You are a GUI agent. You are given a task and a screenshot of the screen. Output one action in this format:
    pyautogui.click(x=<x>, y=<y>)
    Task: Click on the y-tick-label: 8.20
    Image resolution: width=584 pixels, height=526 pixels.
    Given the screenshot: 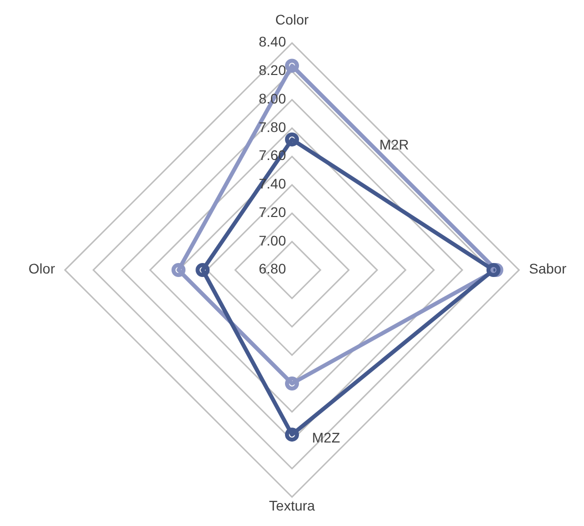 What is the action you would take?
    pyautogui.click(x=272, y=70)
    